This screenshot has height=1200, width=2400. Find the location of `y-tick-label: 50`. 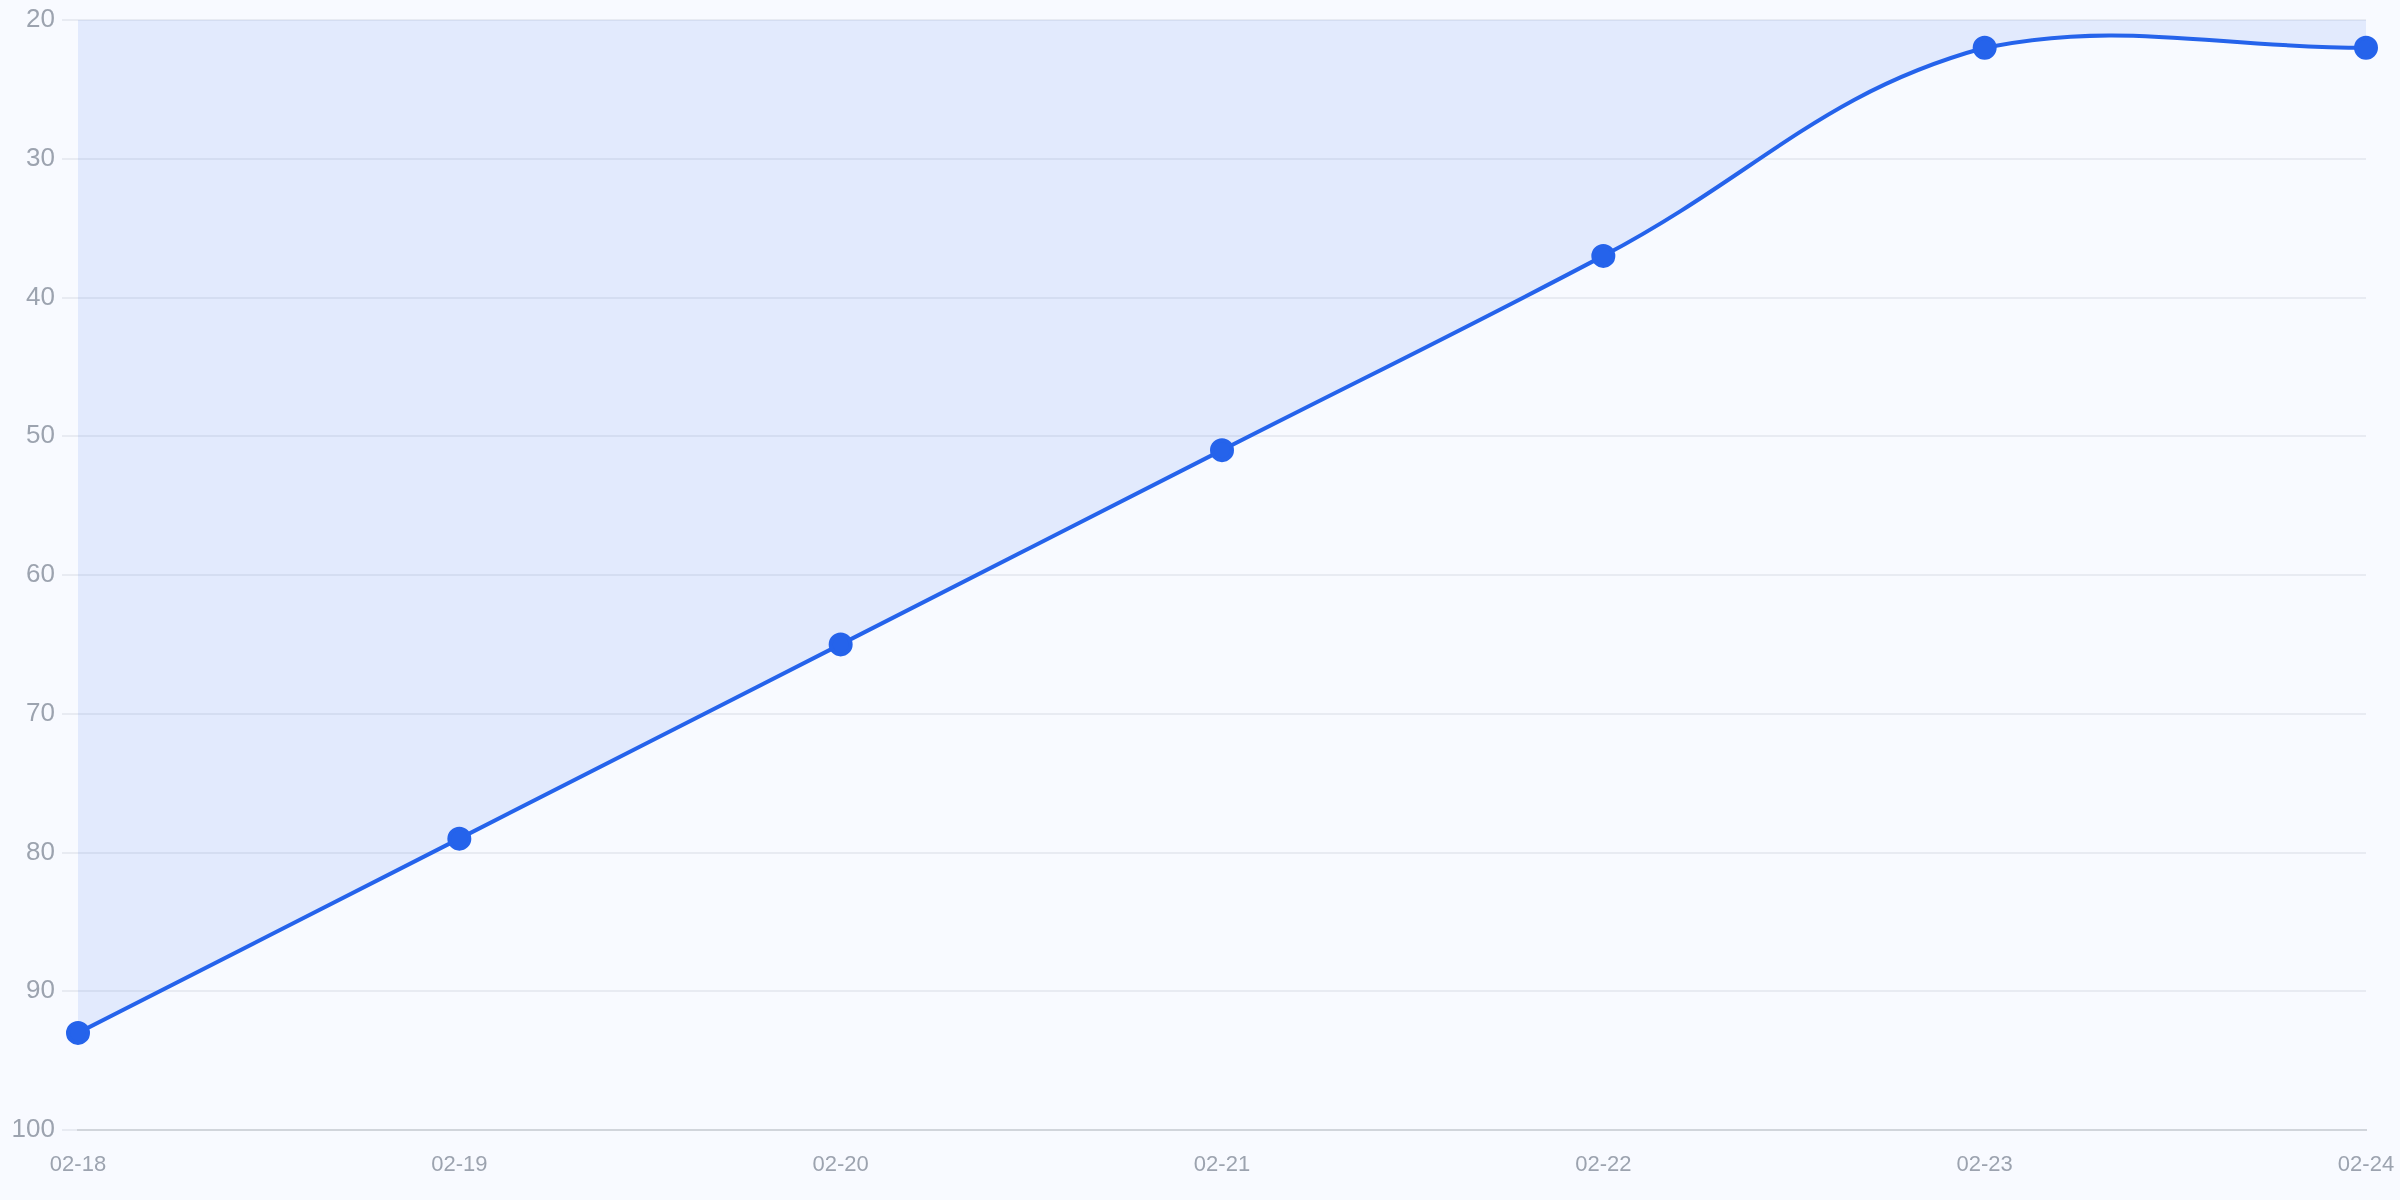

y-tick-label: 50 is located at coordinates (40, 434).